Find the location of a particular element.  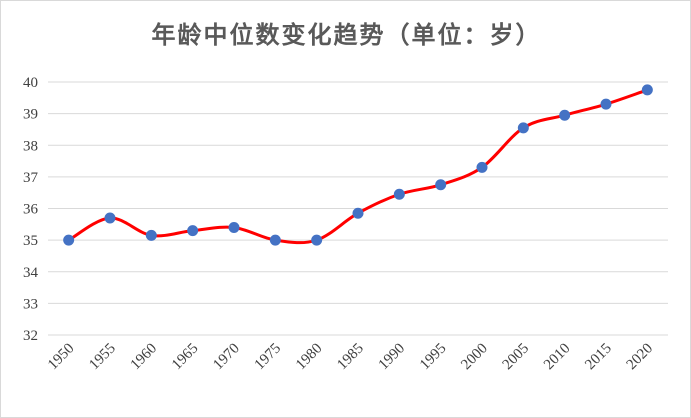

data-point-1985 is located at coordinates (358, 213).